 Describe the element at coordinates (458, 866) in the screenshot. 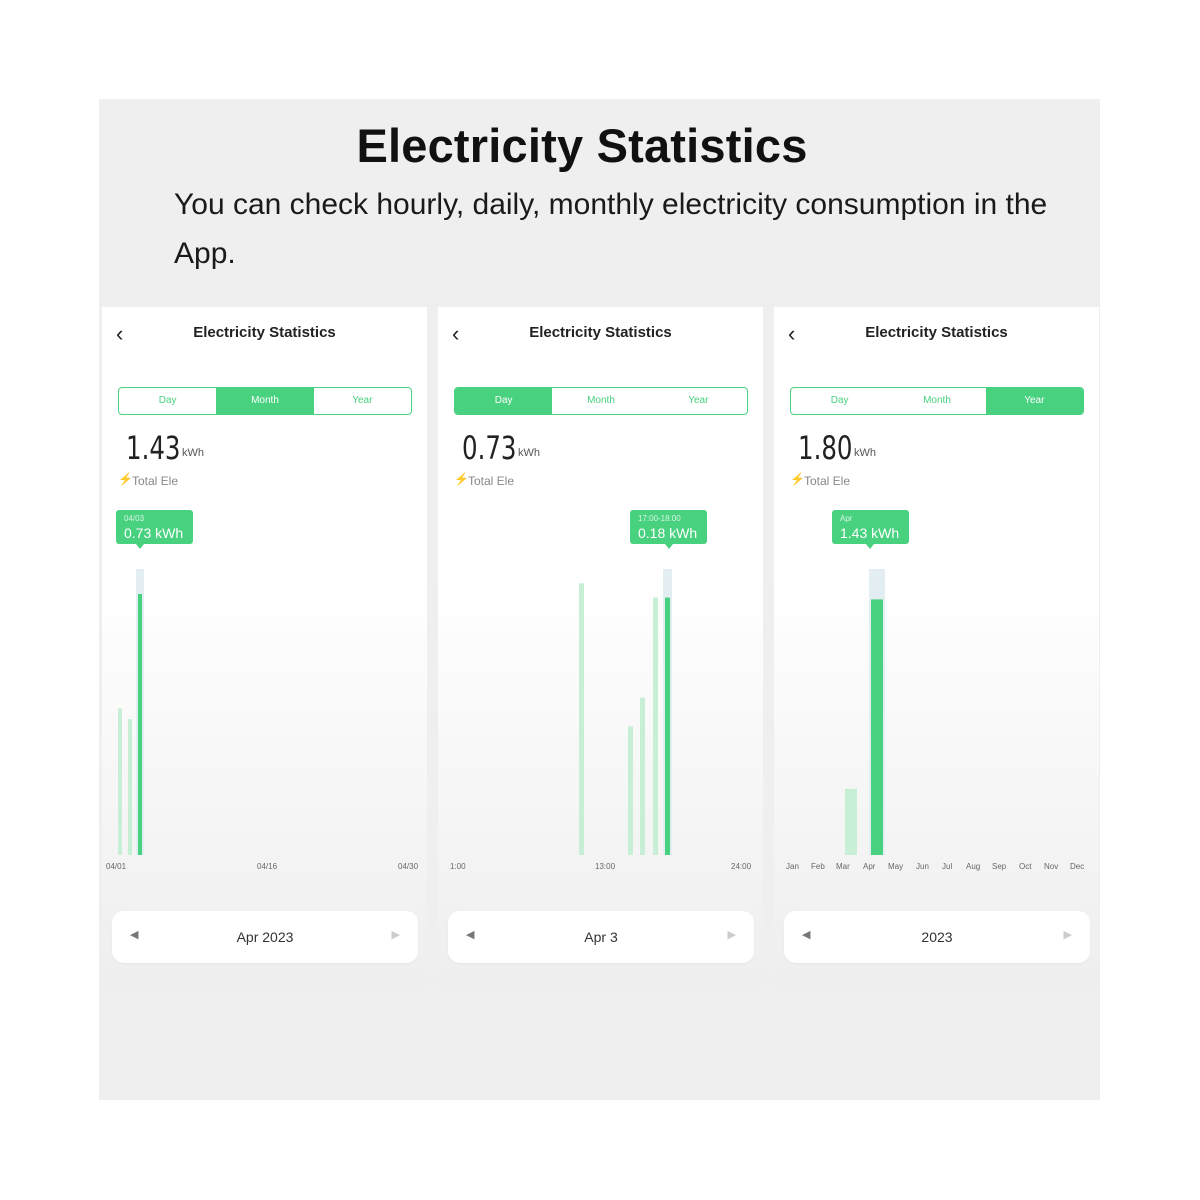

I see `x-label-start: 1:00` at that location.